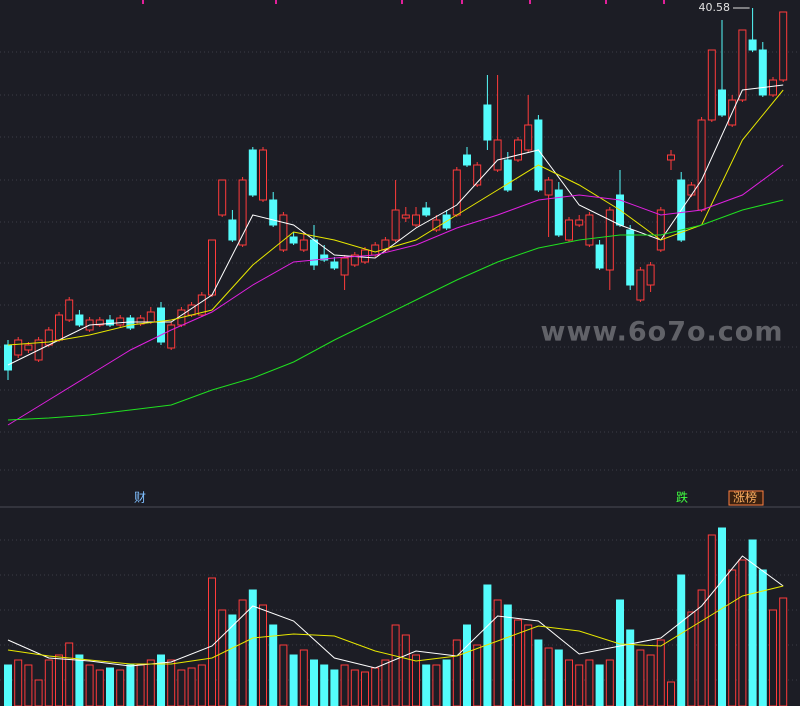 This screenshot has height=706, width=800. I want to click on annotation: 涨榜, so click(745, 497).